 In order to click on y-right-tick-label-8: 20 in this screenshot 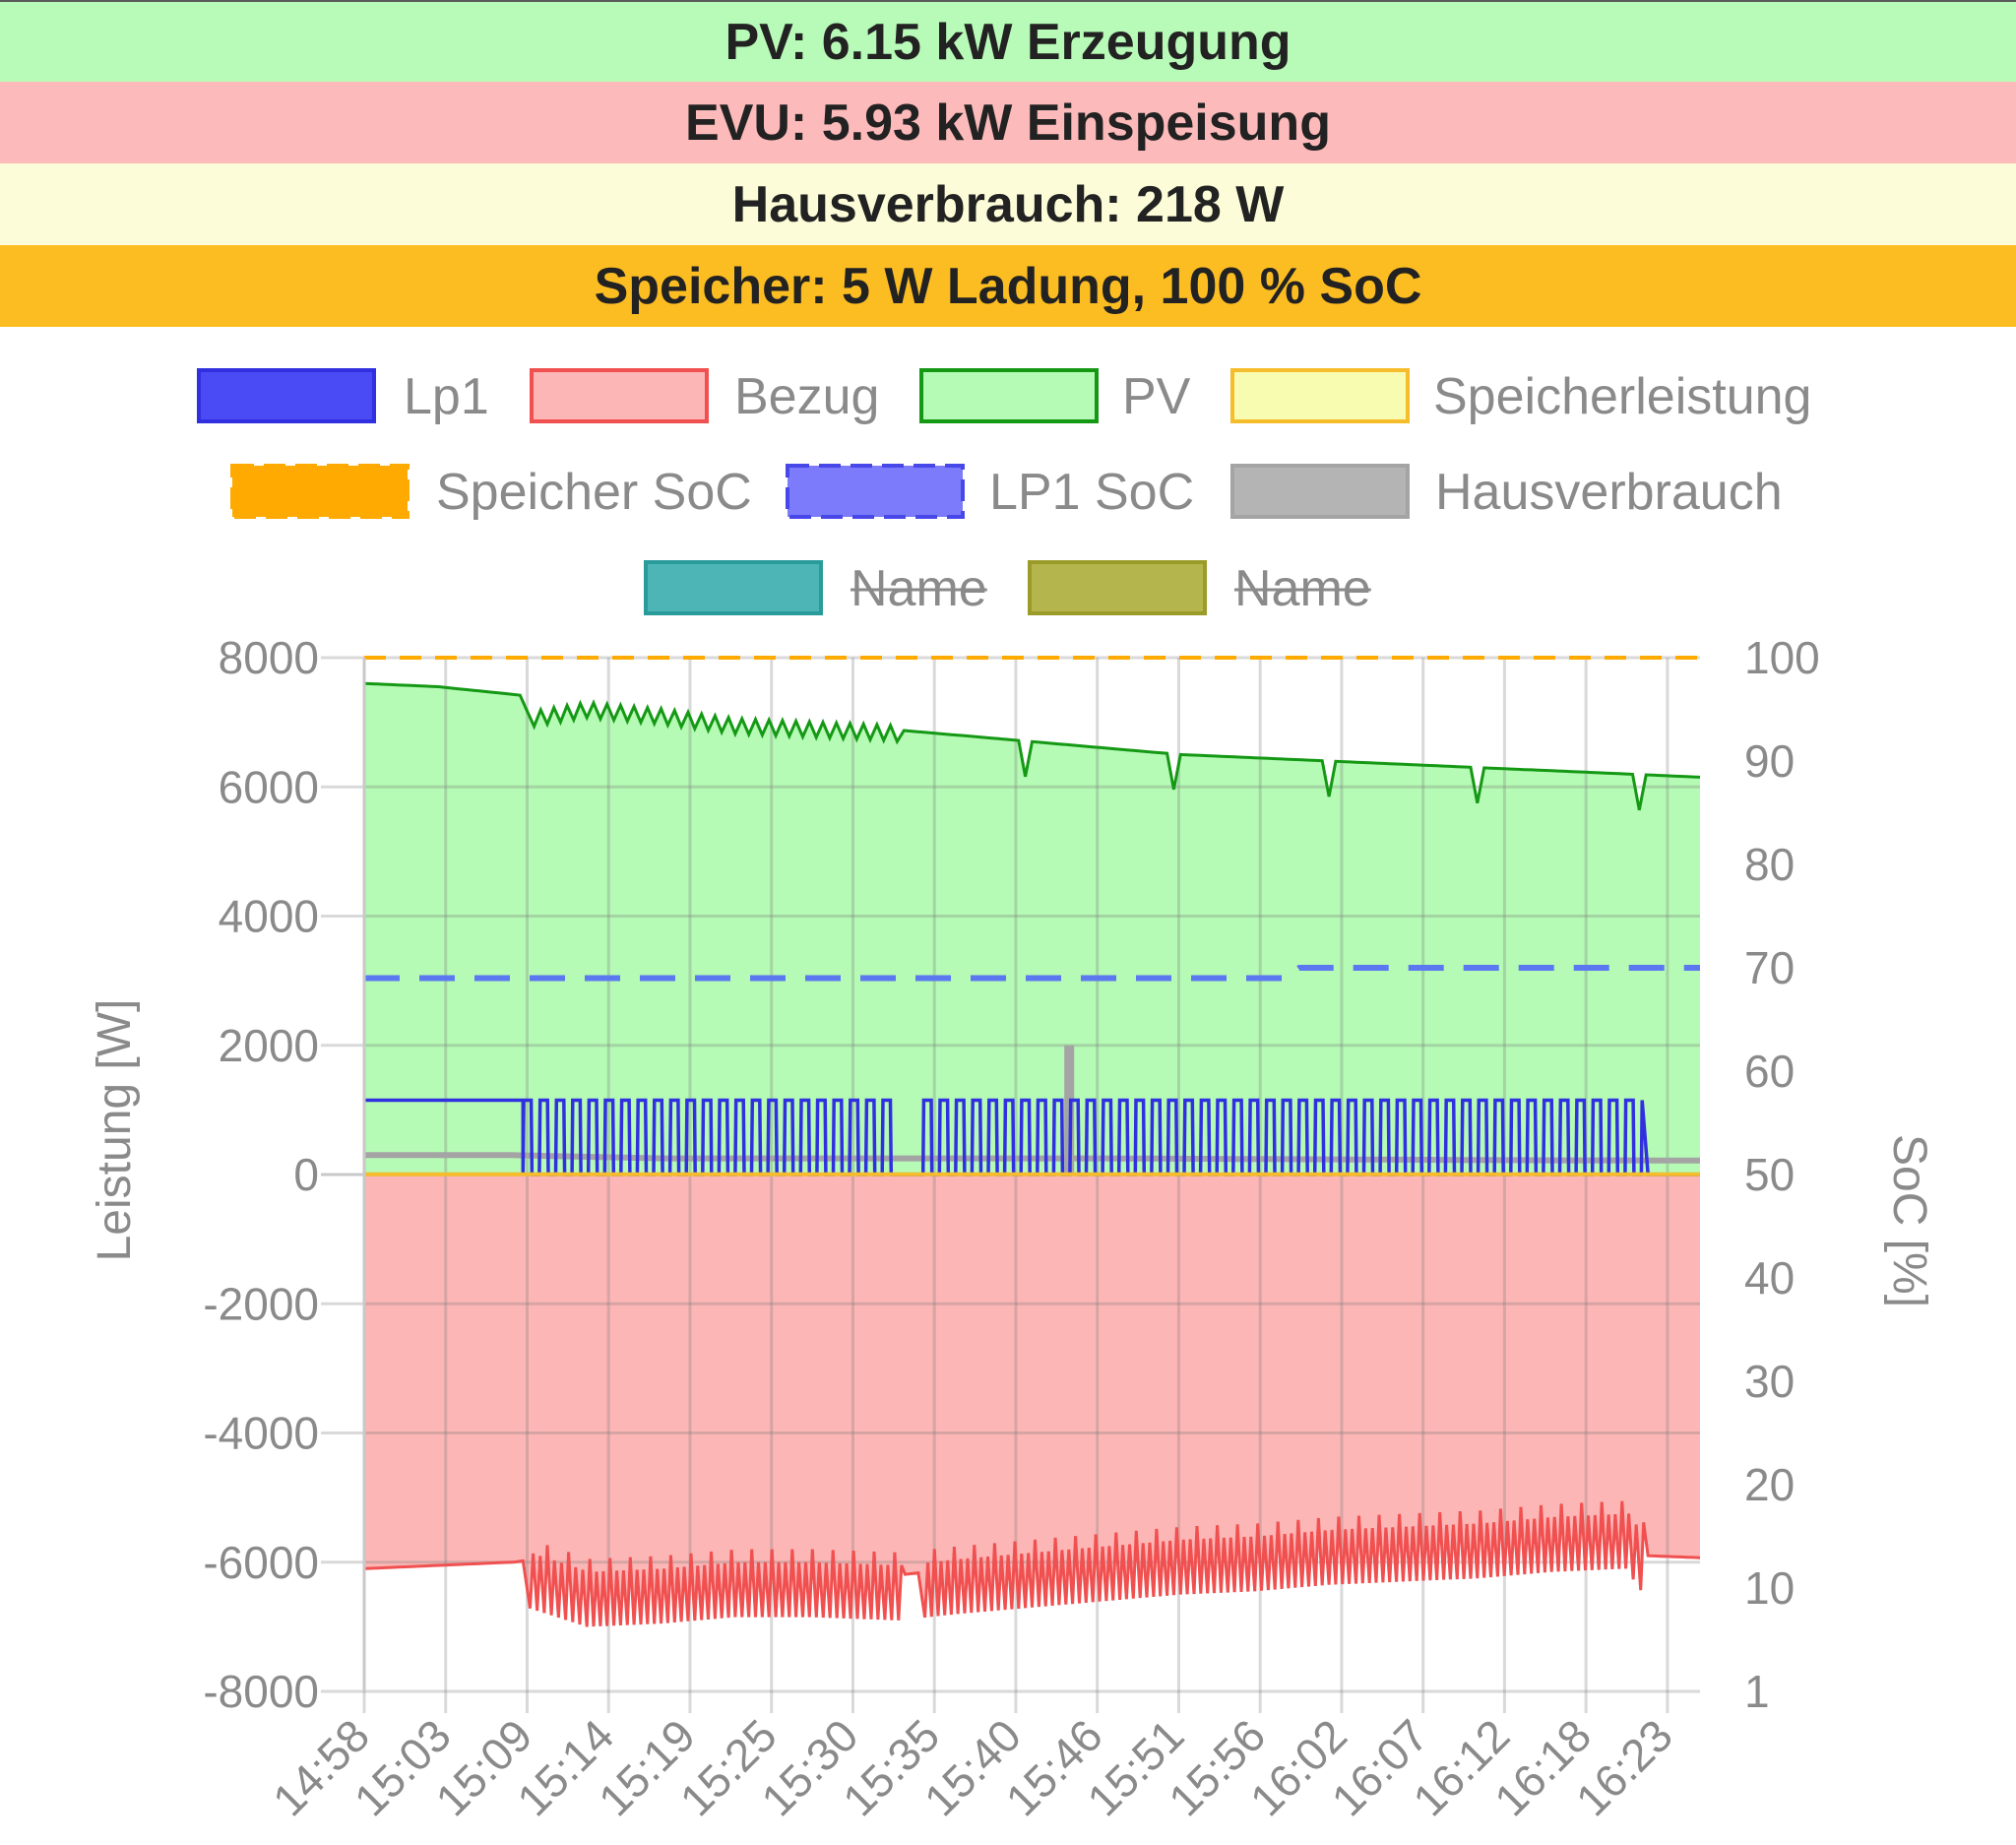, I will do `click(1769, 1484)`.